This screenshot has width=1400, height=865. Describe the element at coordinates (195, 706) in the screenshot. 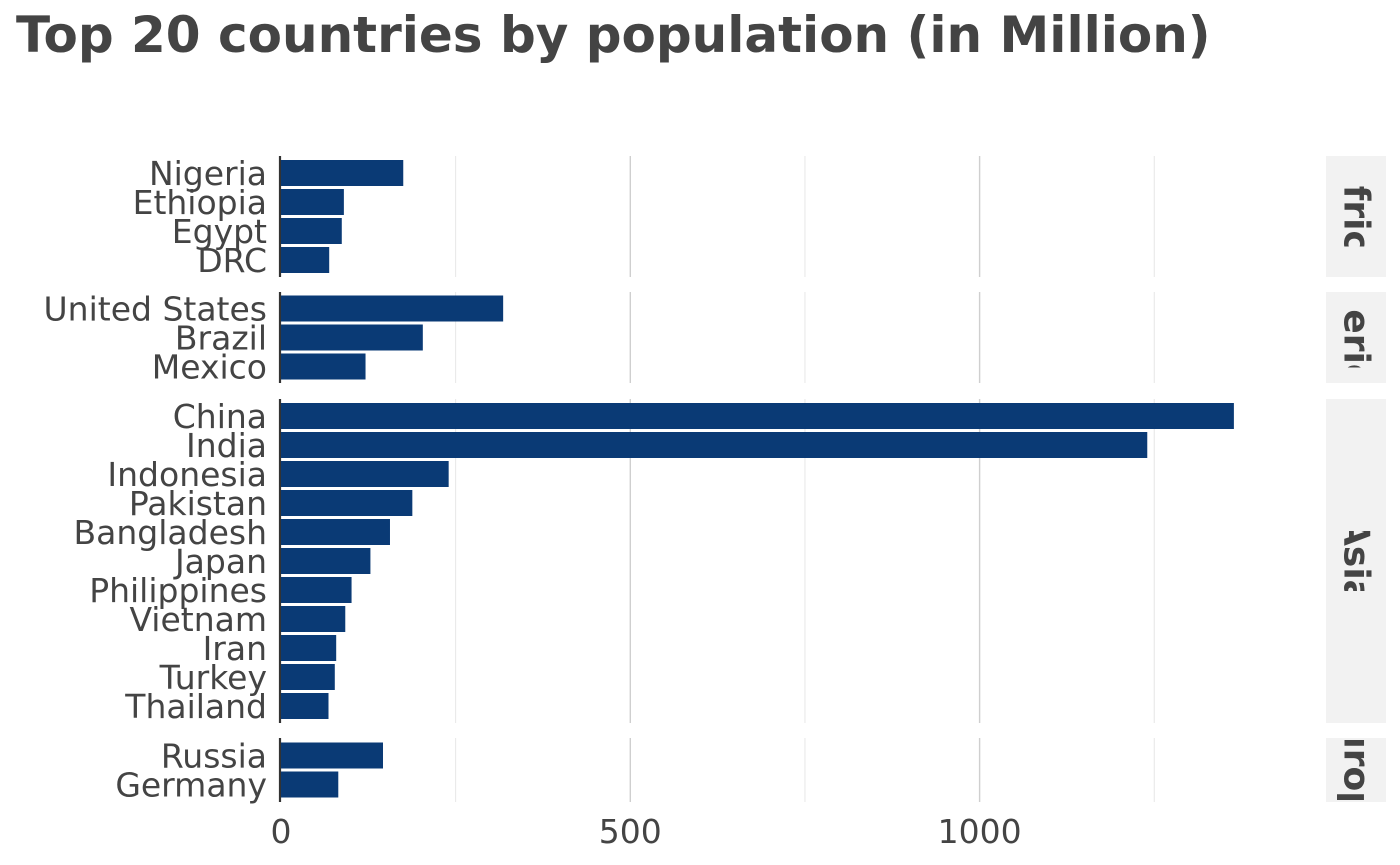

I see `category-label: Thailand` at that location.